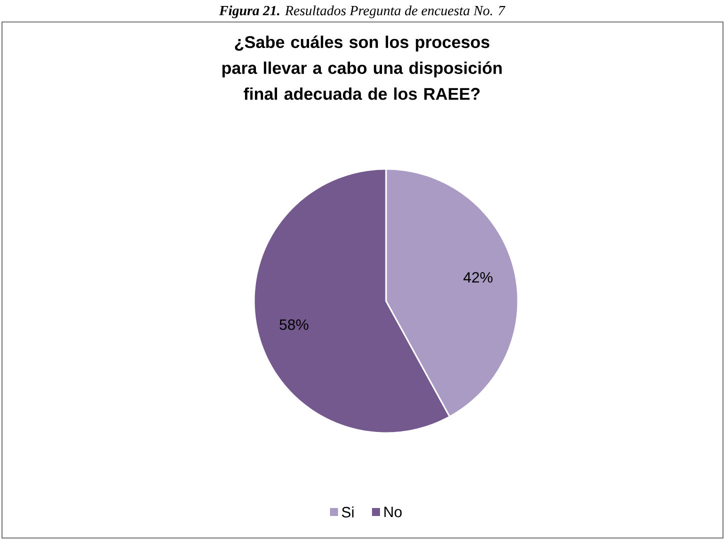  I want to click on legend-label: Si, so click(348, 512).